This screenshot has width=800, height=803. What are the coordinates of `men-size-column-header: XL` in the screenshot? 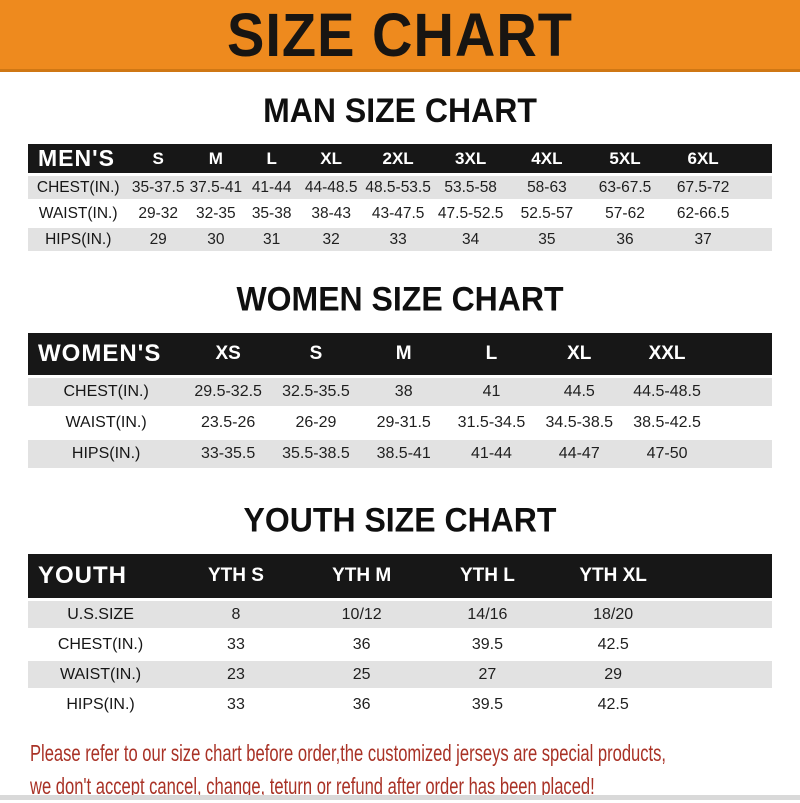 It's located at (331, 158).